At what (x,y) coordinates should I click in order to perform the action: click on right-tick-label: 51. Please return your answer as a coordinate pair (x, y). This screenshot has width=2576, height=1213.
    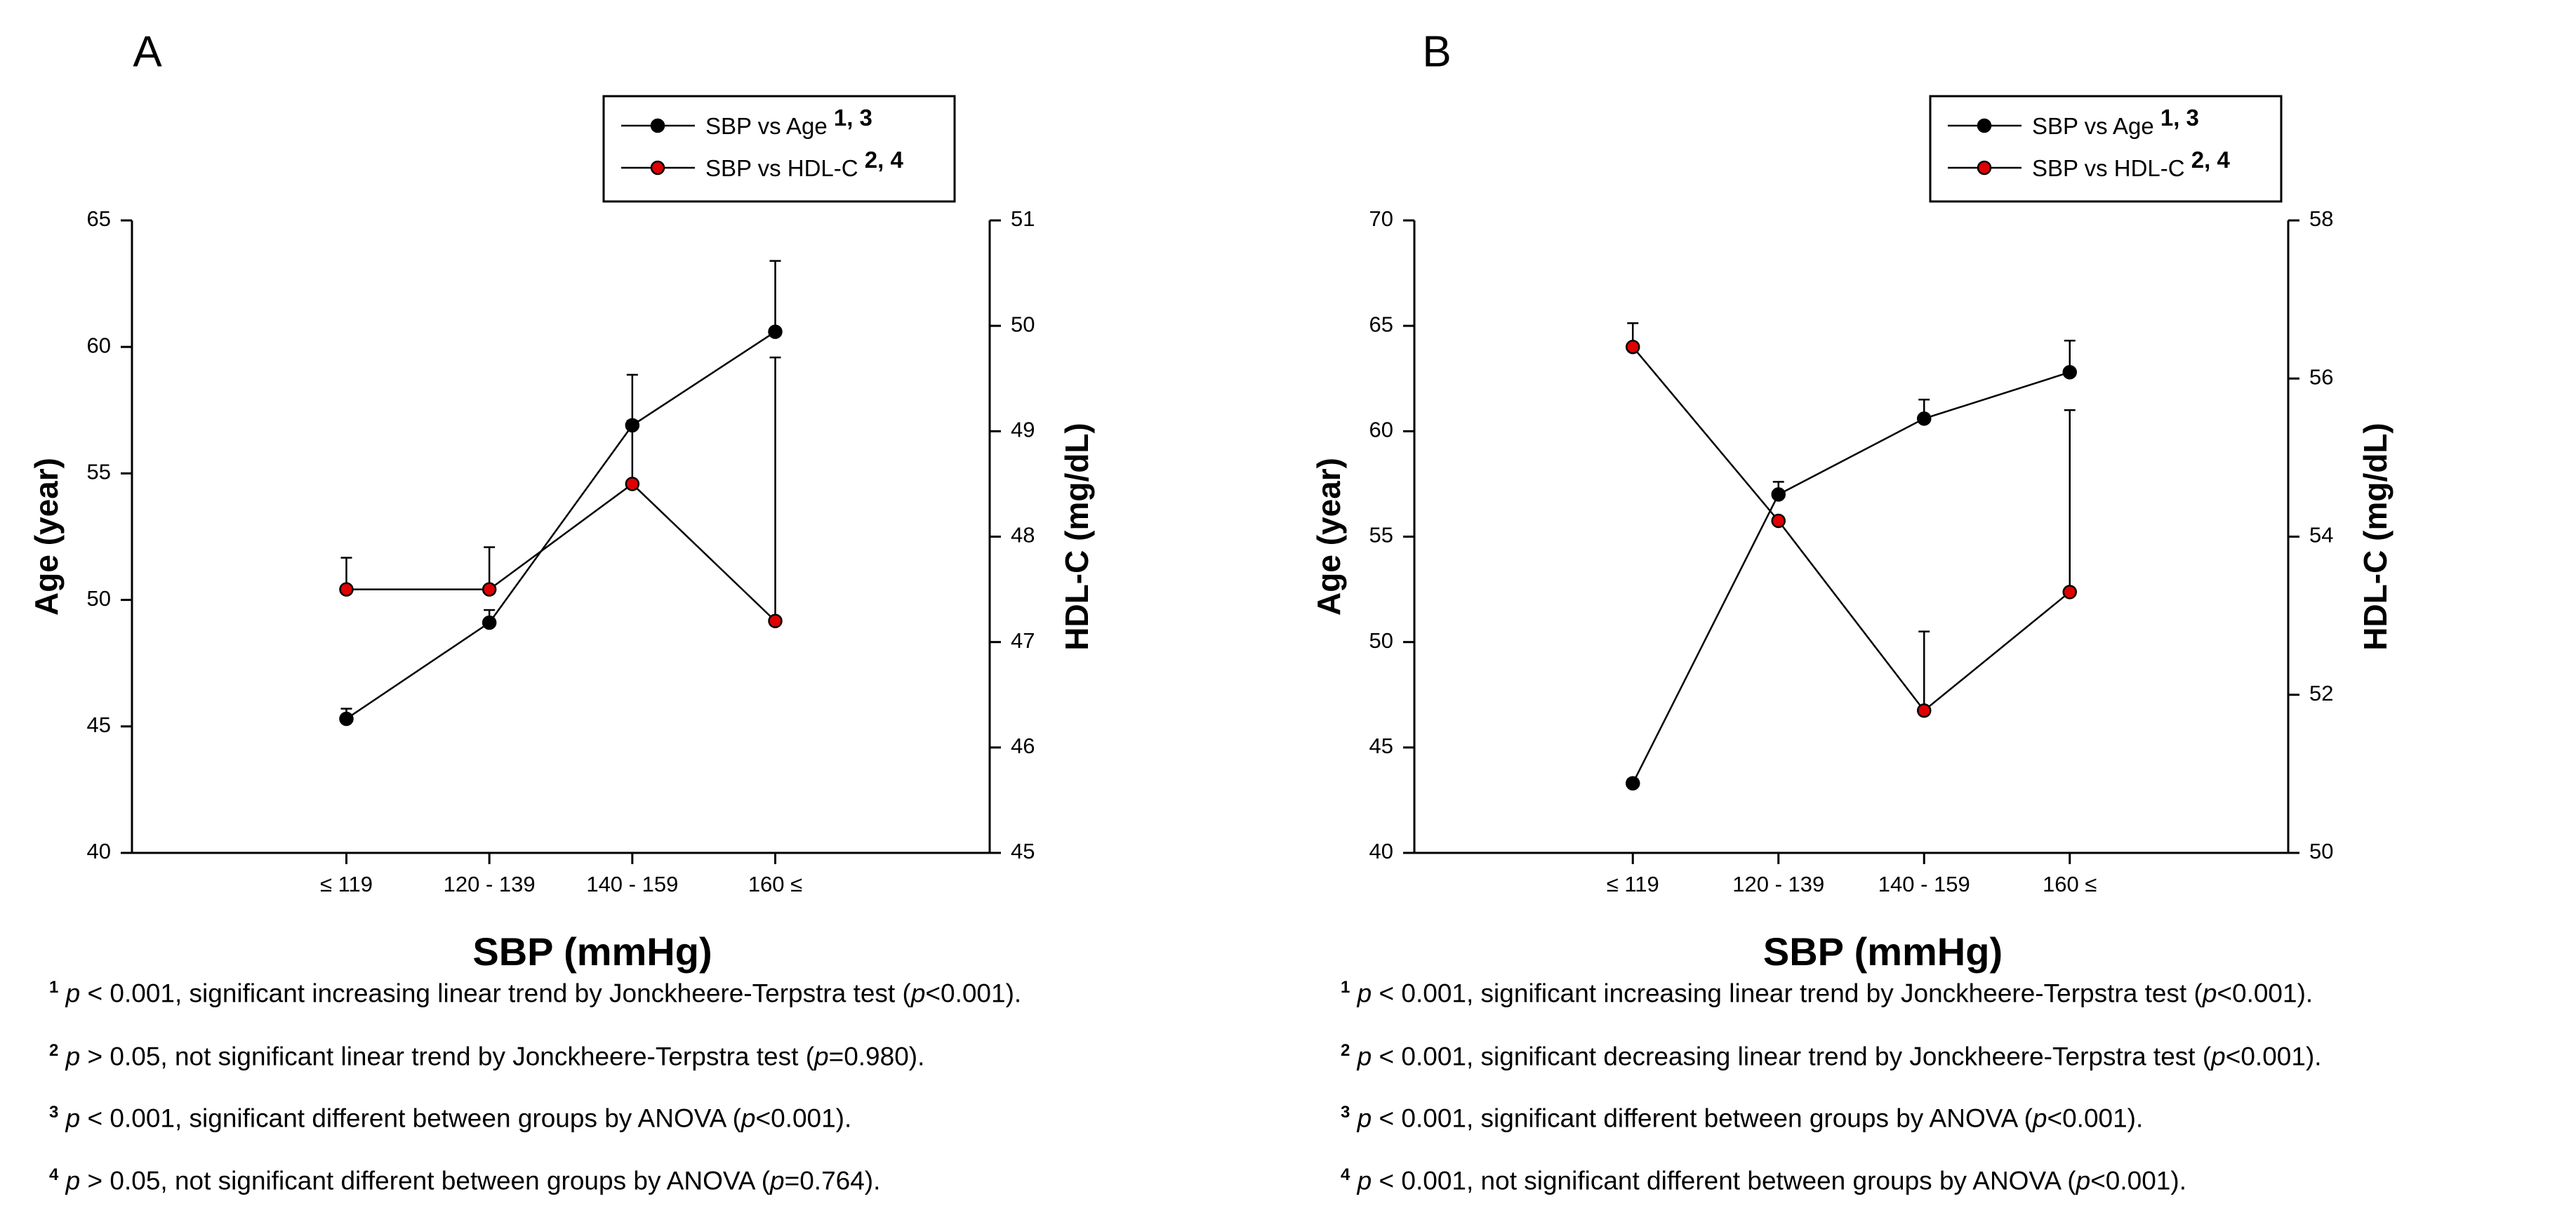
    Looking at the image, I should click on (1023, 218).